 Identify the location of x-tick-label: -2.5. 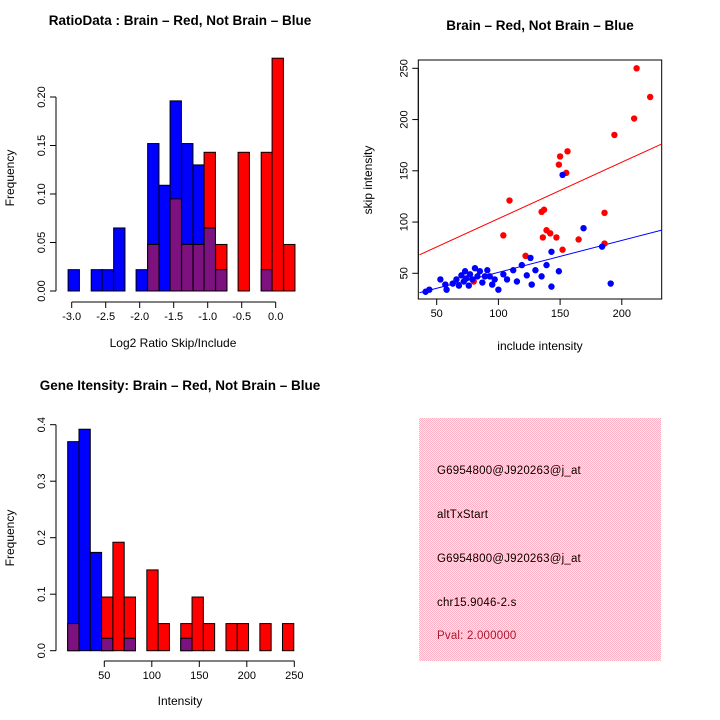
(105, 317).